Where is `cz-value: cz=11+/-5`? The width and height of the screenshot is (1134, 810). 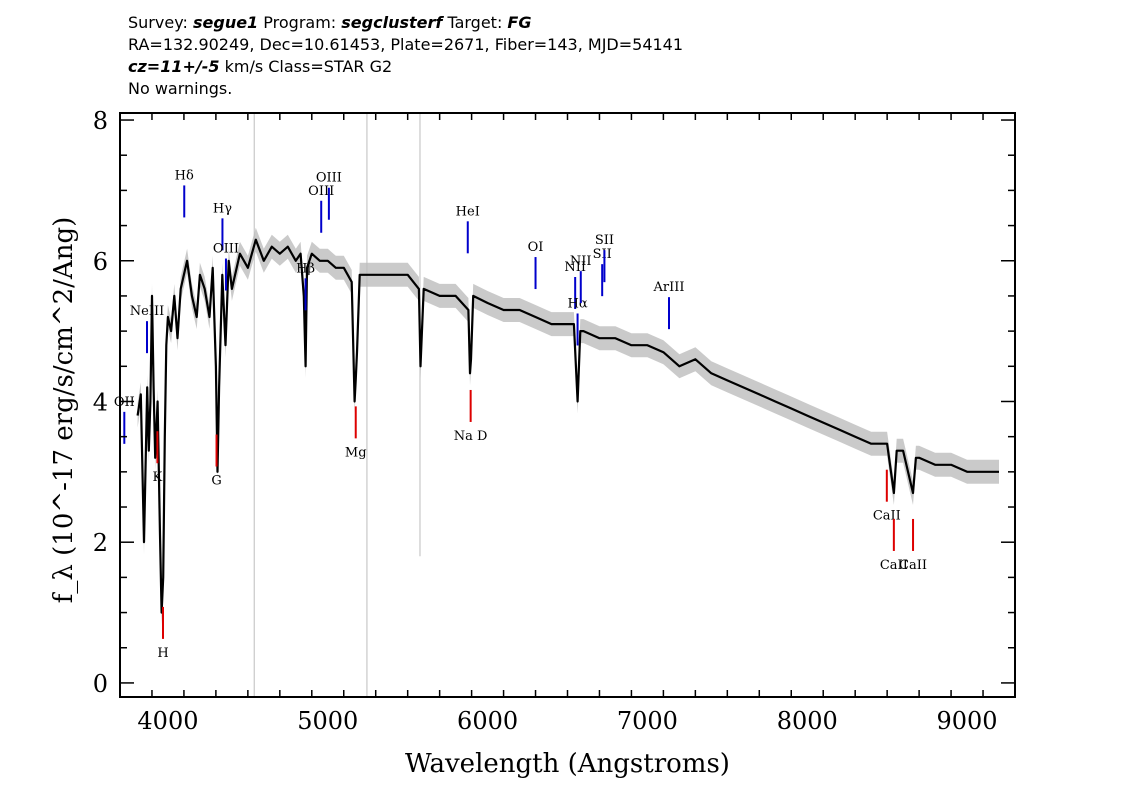
cz-value: cz=11+/-5 is located at coordinates (174, 66).